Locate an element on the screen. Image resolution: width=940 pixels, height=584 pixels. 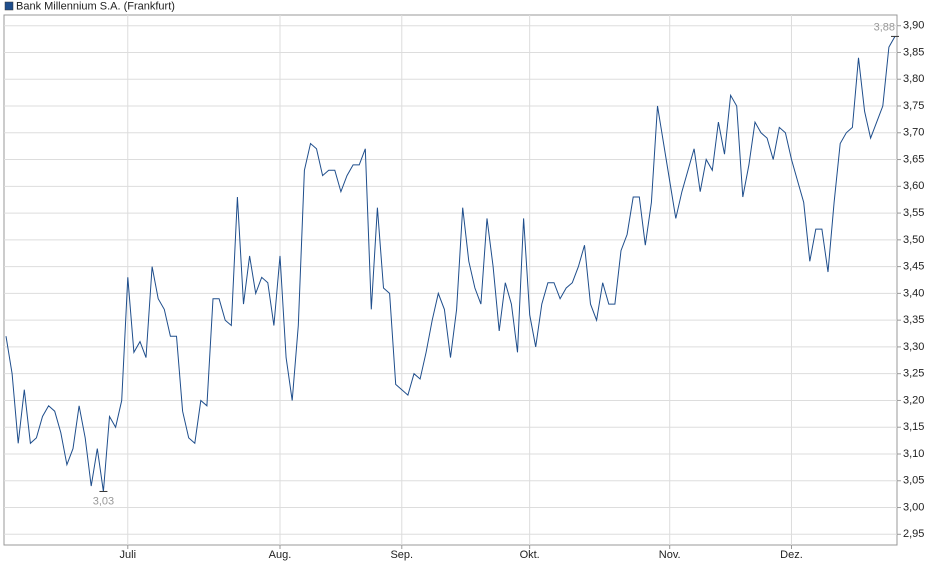
x-tick-label: Aug. is located at coordinates (280, 555).